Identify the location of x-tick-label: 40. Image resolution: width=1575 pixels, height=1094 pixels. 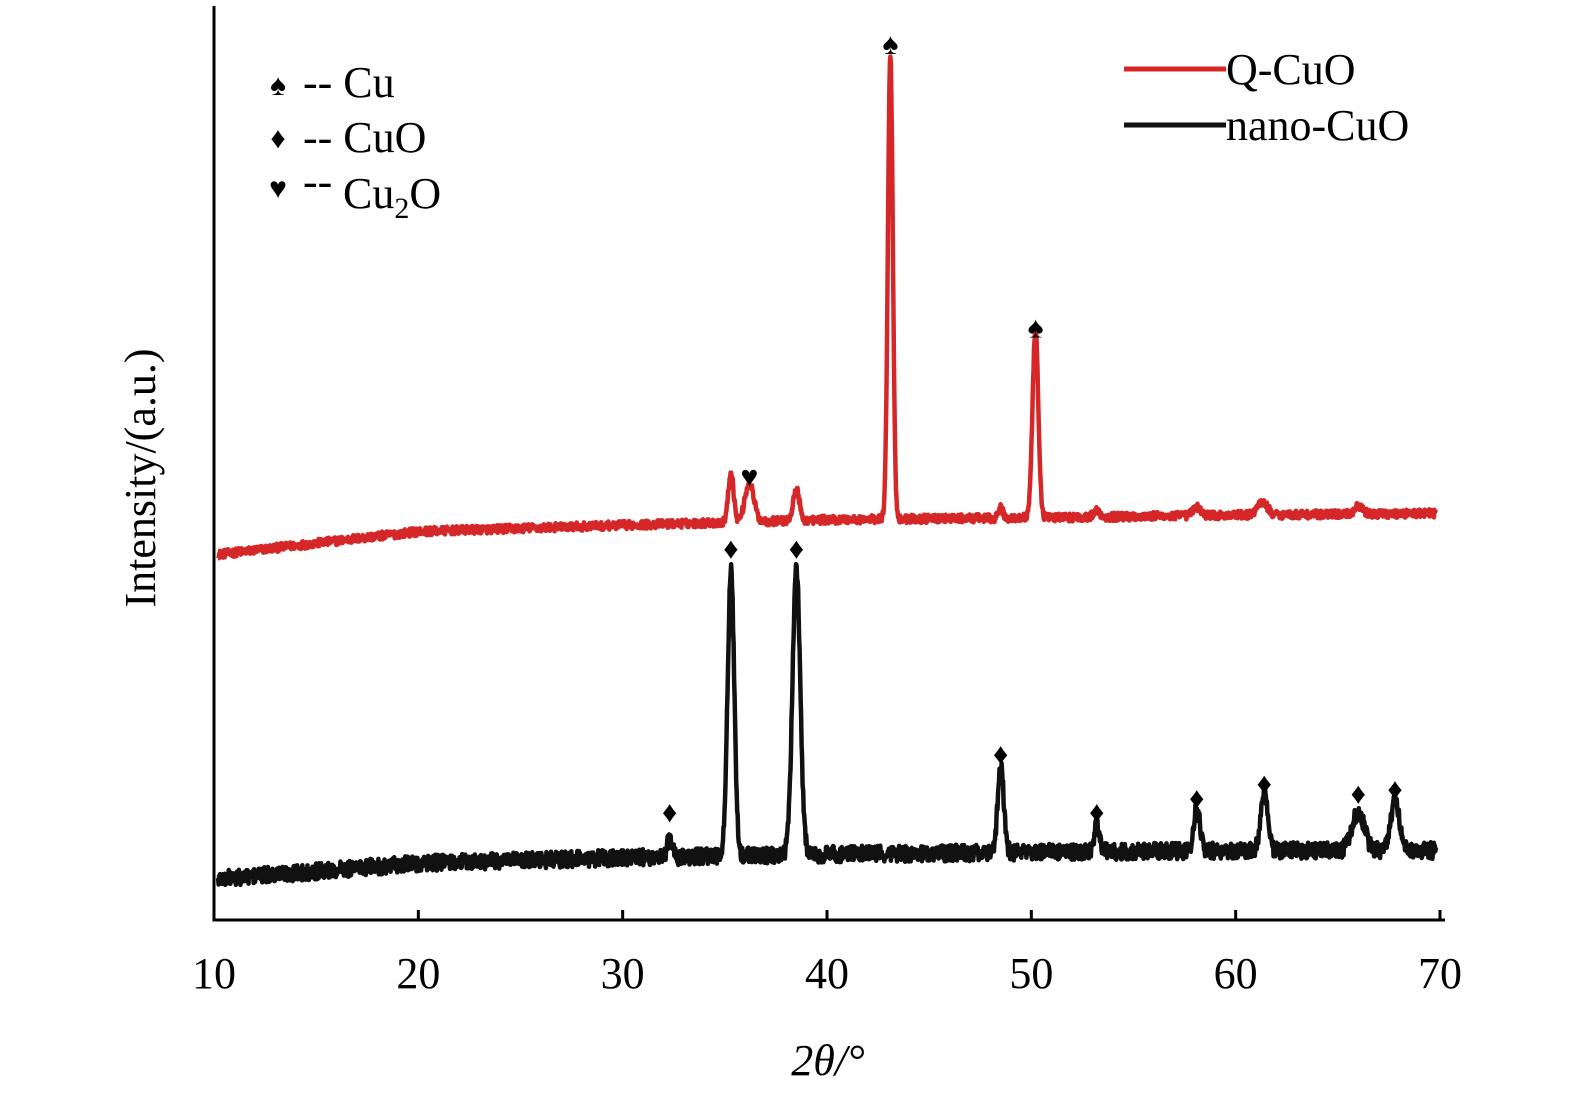
(827, 973).